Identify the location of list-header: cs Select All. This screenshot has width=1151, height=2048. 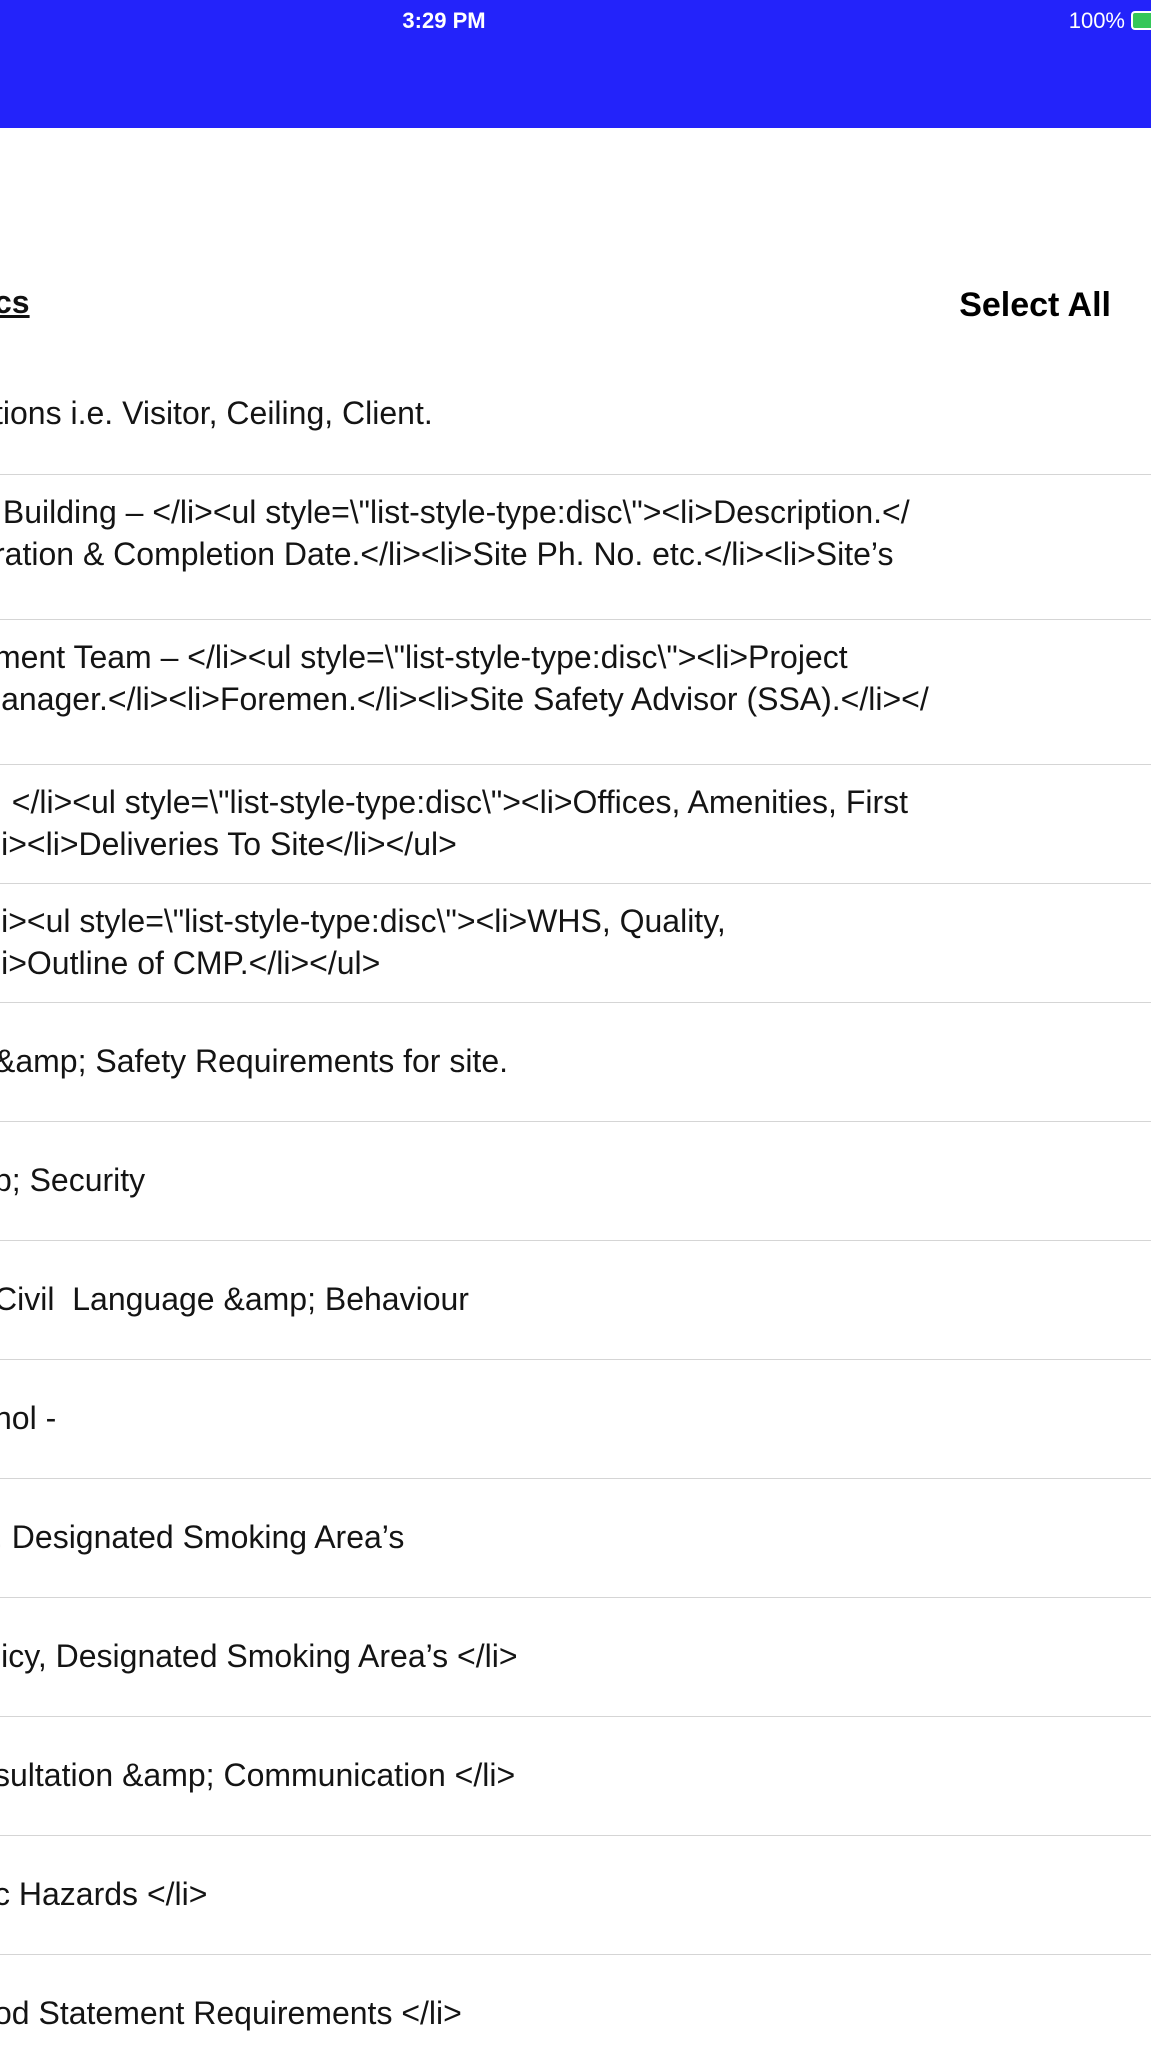
(575, 305).